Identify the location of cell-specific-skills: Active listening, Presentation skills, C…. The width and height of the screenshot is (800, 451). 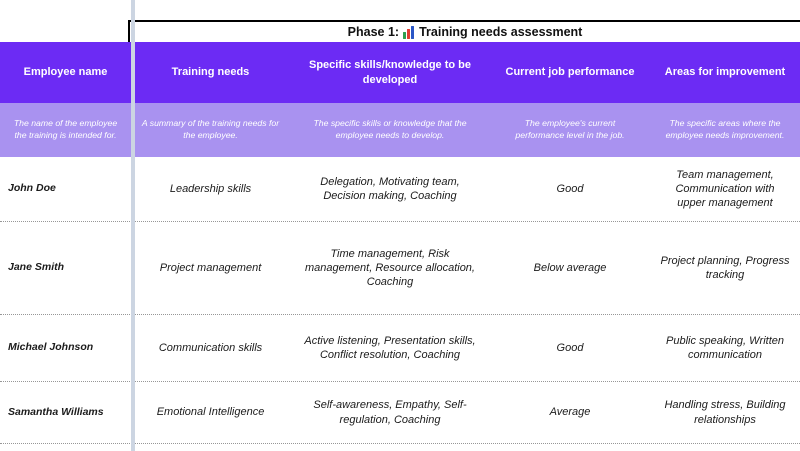
(390, 347).